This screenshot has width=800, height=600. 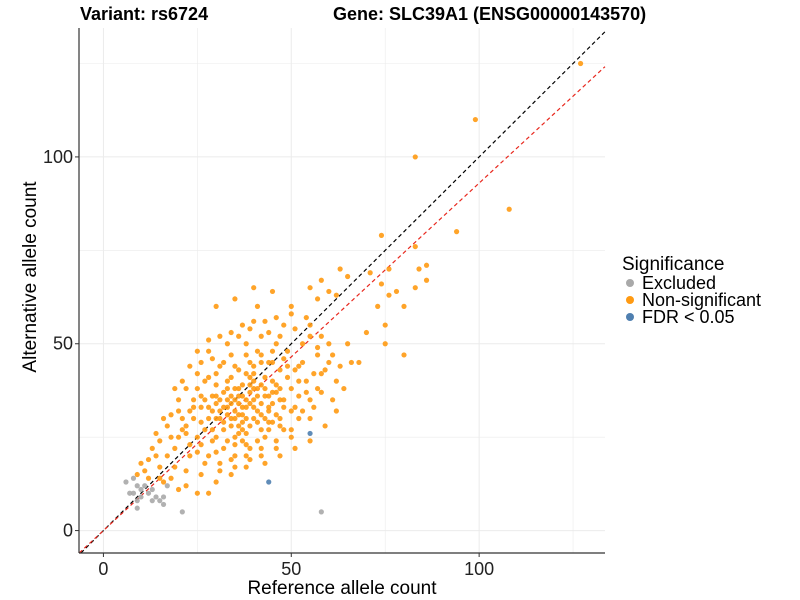 What do you see at coordinates (103, 569) in the screenshot?
I see `x-tick-label: 0` at bounding box center [103, 569].